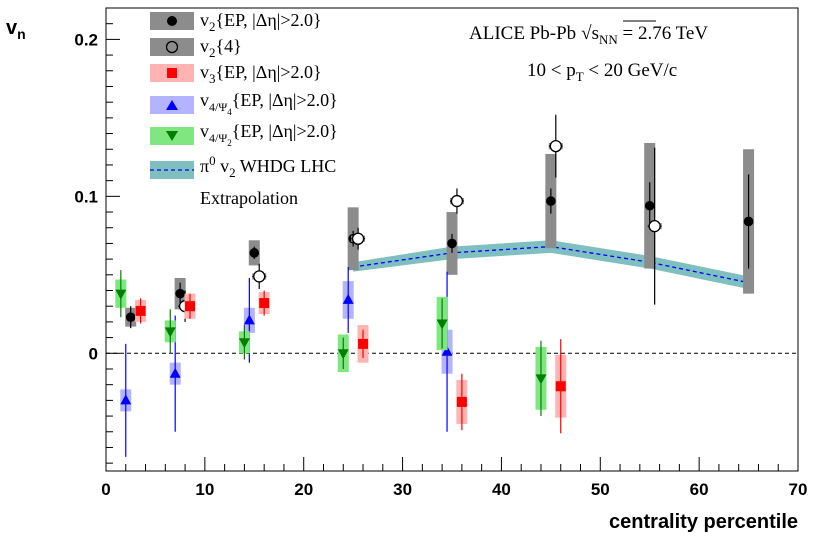  What do you see at coordinates (602, 72) in the screenshot?
I see `annotation-pt: 10 < pT < 20 GeV/c` at bounding box center [602, 72].